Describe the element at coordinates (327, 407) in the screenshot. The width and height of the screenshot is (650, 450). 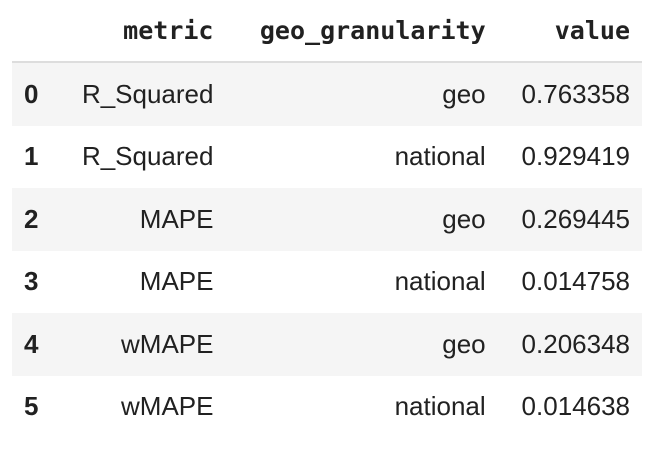
I see `table-row: 5 wMAPE national 0.014638` at that location.